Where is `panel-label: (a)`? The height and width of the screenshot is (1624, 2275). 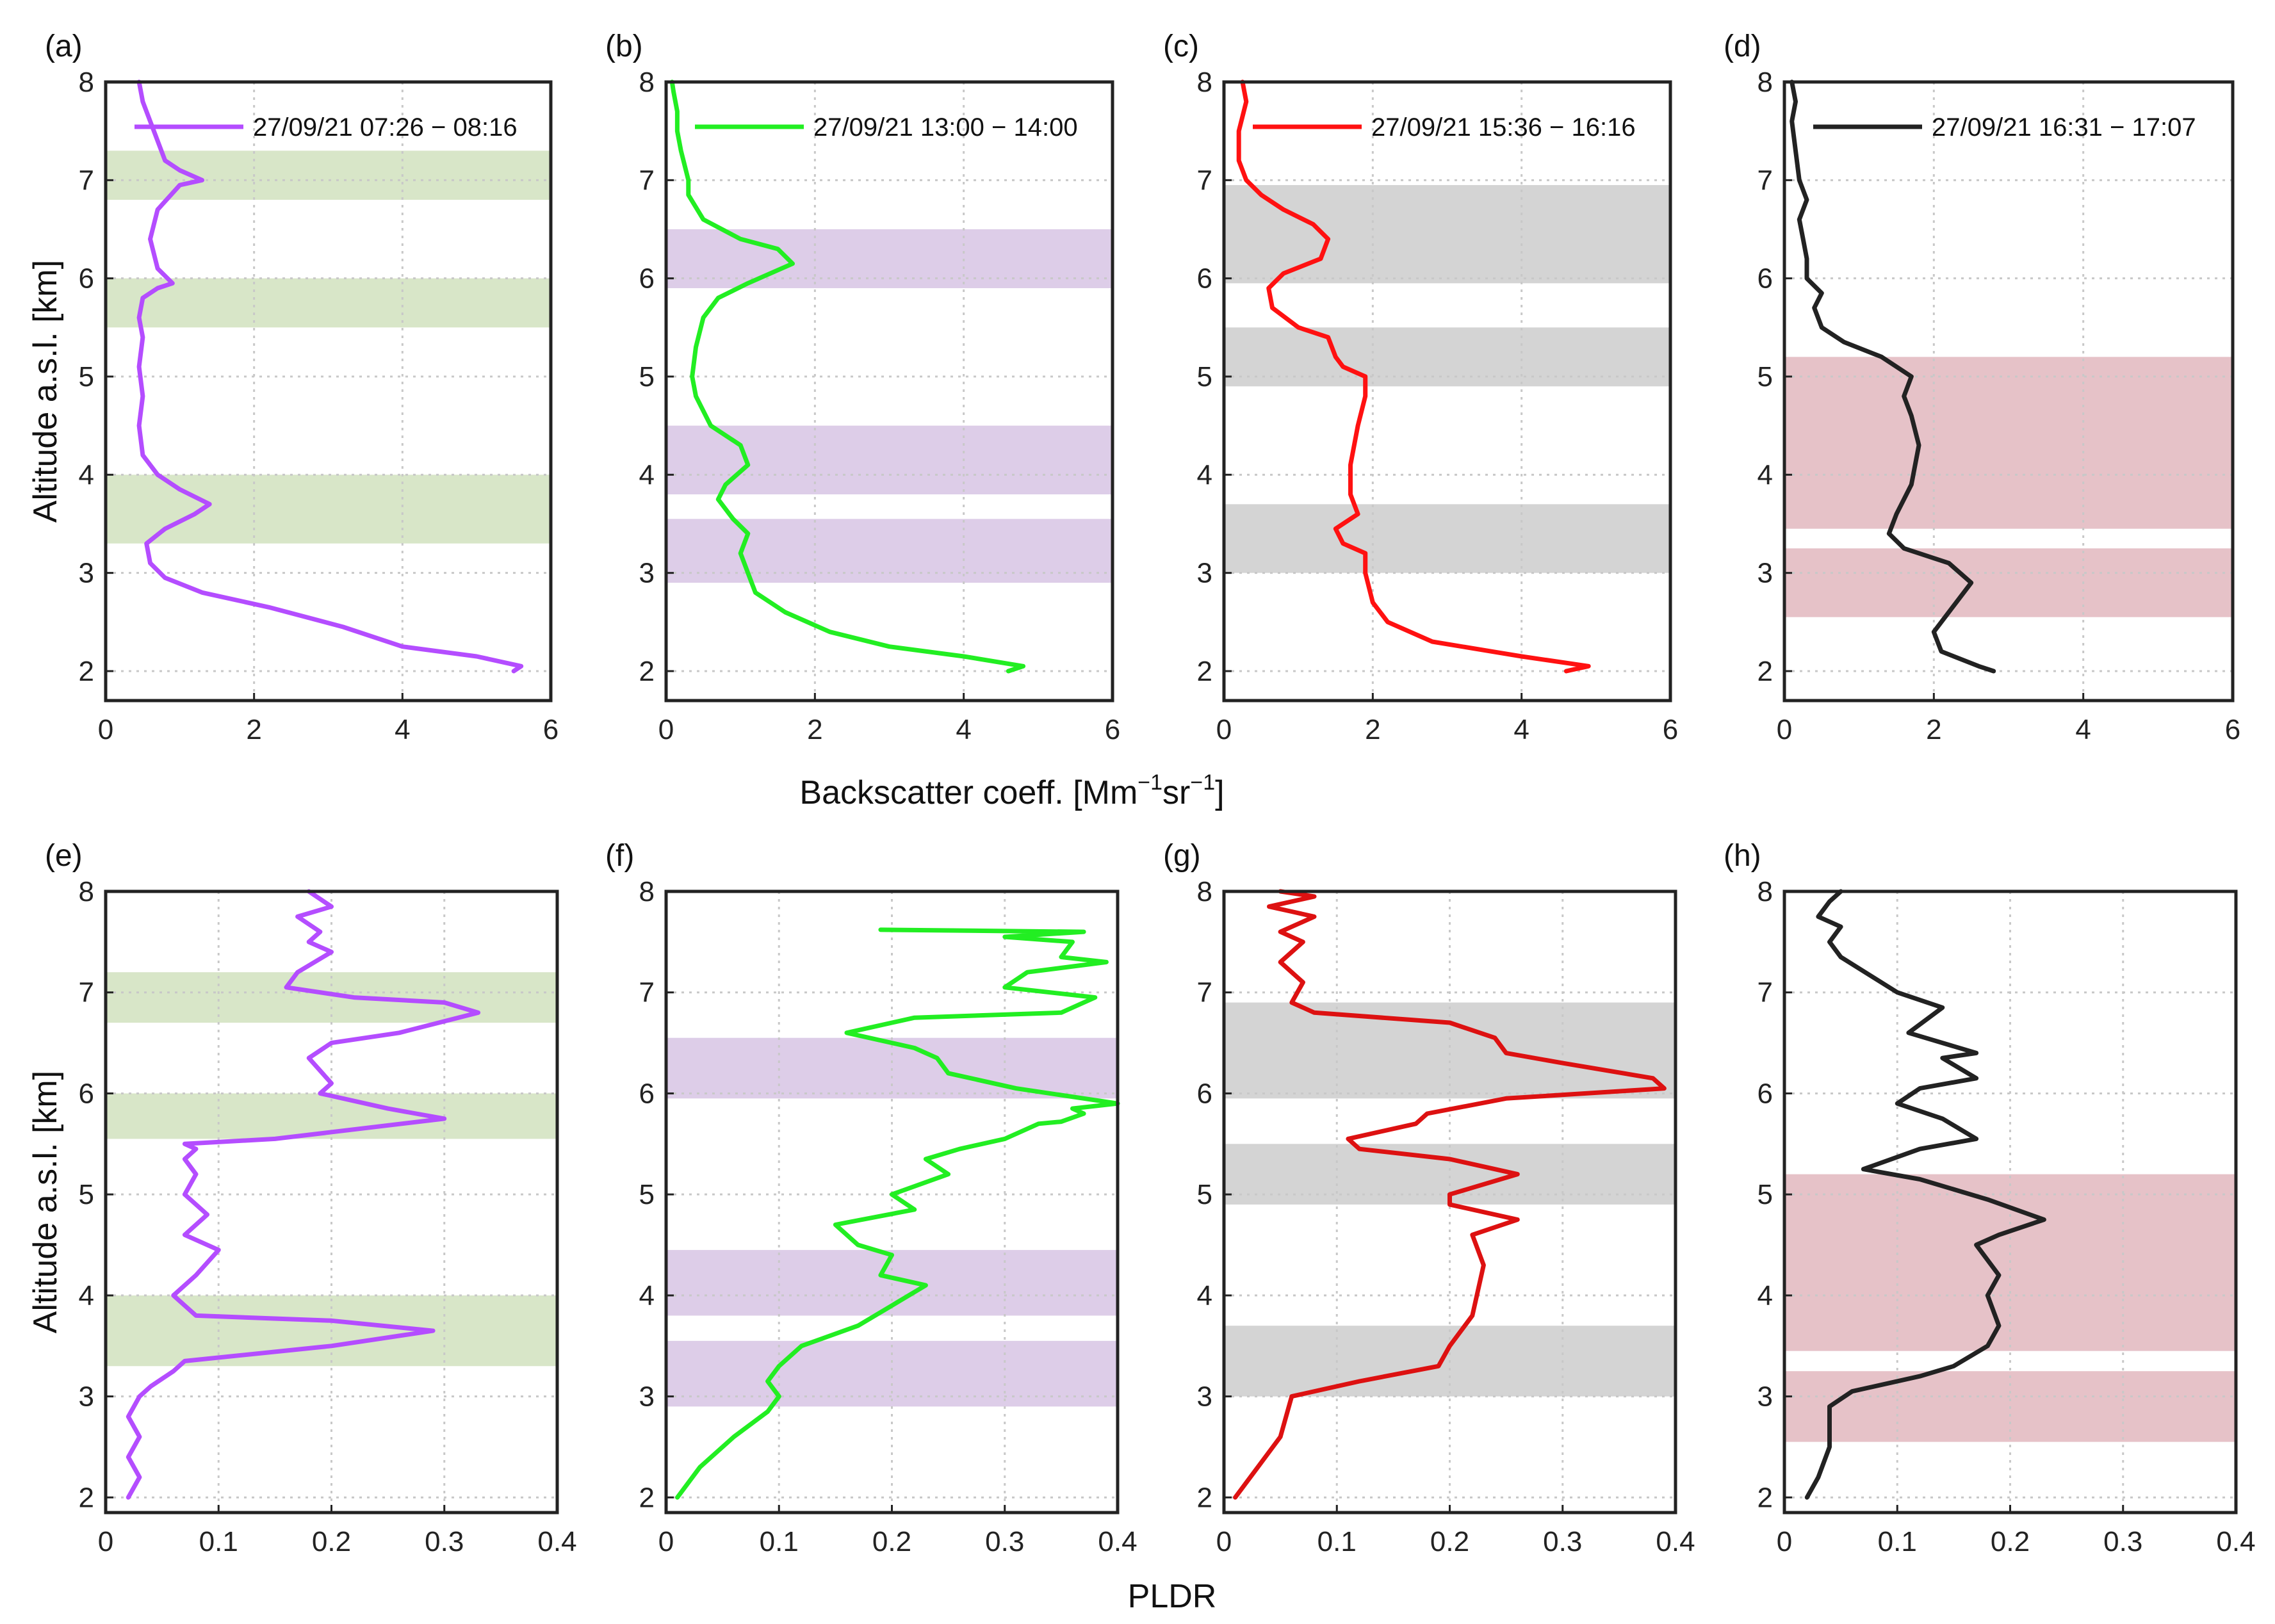
panel-label: (a) is located at coordinates (64, 46).